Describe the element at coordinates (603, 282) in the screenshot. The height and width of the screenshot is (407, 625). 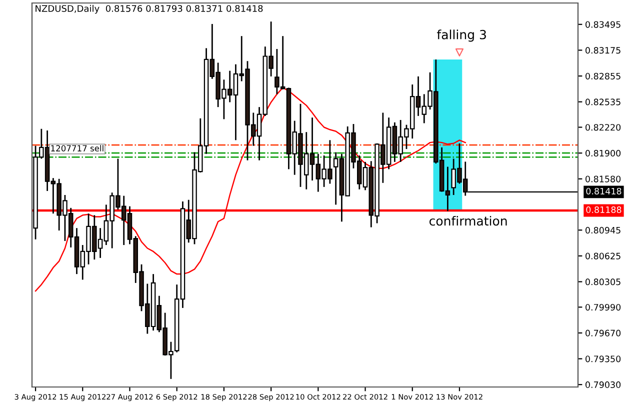
I see `y-tick-label: 0.80305` at that location.